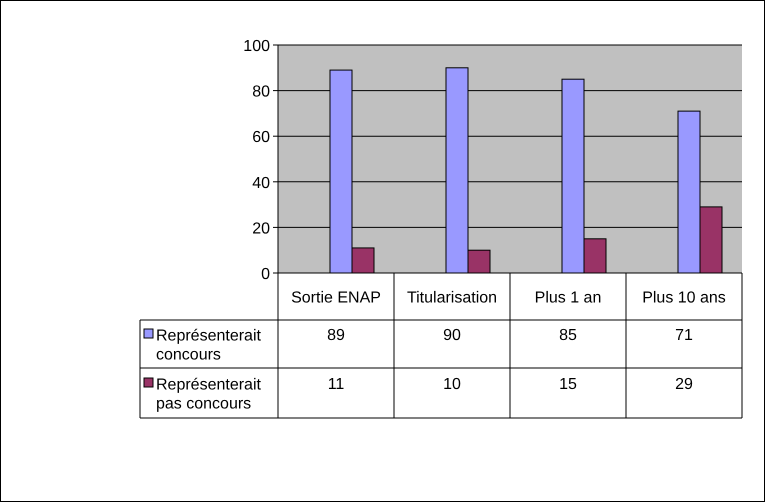  Describe the element at coordinates (336, 298) in the screenshot. I see `x-tick-label: Sortie ENAP` at that location.